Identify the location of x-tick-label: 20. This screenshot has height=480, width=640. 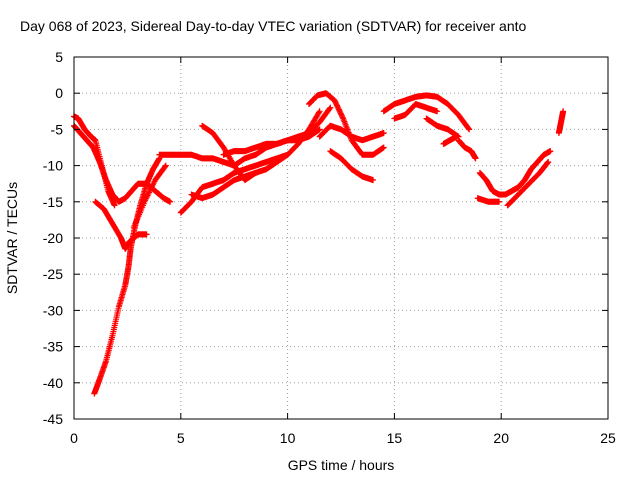
(501, 438).